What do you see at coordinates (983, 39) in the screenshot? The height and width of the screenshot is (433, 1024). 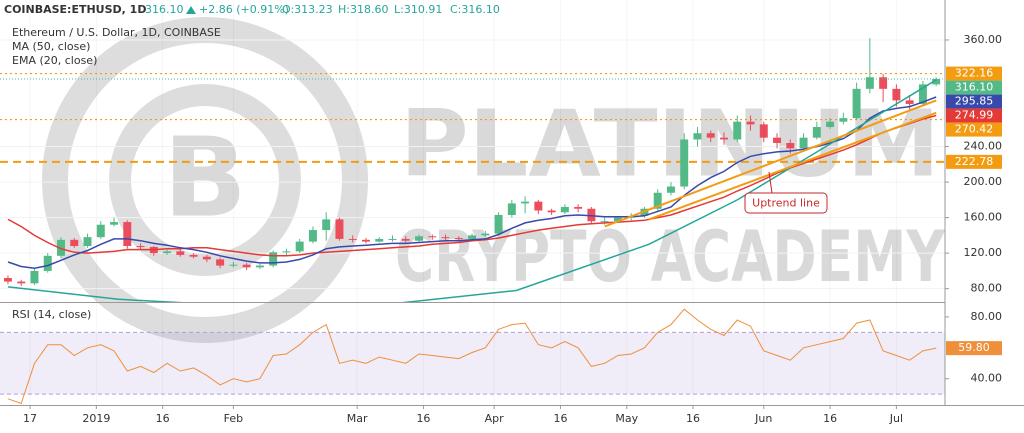 I see `y-tick-label: 360.00` at bounding box center [983, 39].